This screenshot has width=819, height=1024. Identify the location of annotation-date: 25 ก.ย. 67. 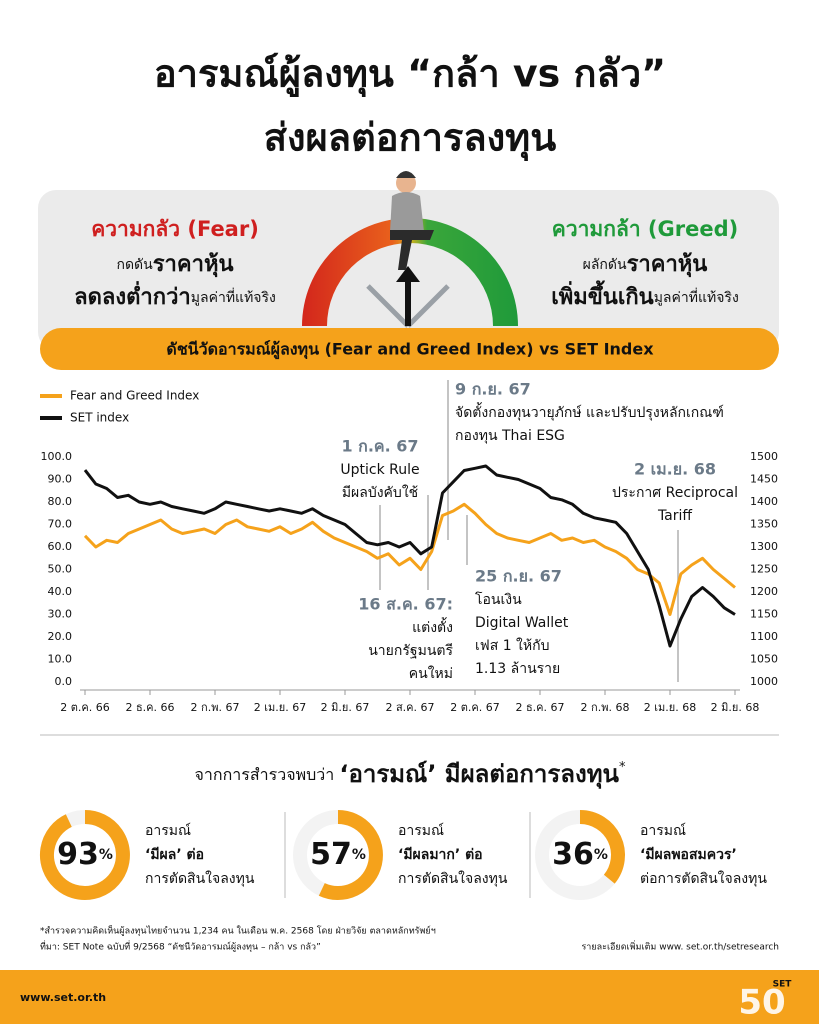
(518, 576).